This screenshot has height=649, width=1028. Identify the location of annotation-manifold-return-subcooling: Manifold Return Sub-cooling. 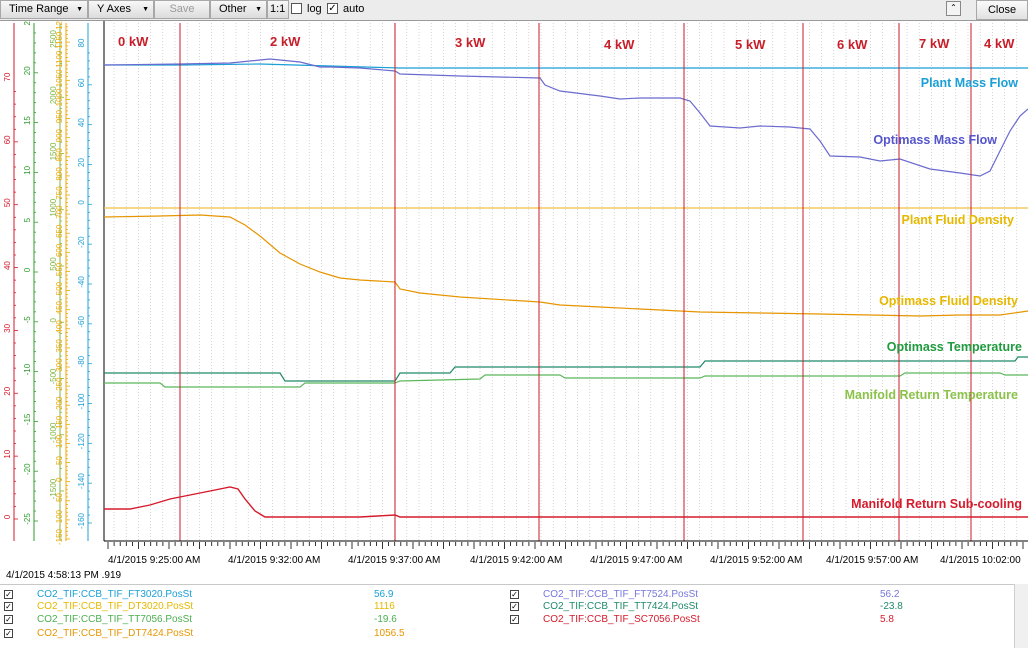
(936, 504).